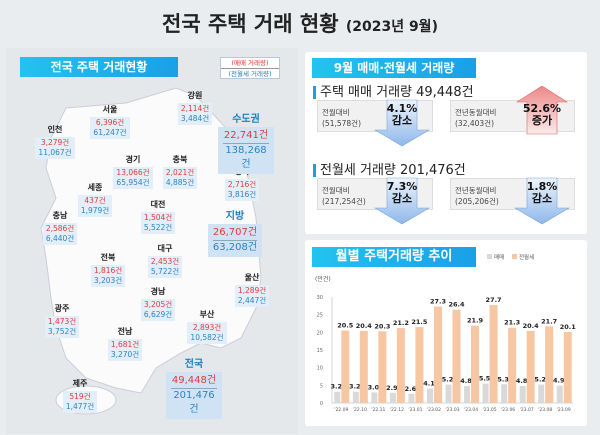 This screenshot has width=600, height=435. Describe the element at coordinates (360, 410) in the screenshot. I see `x-tick-label: '22.10` at that location.